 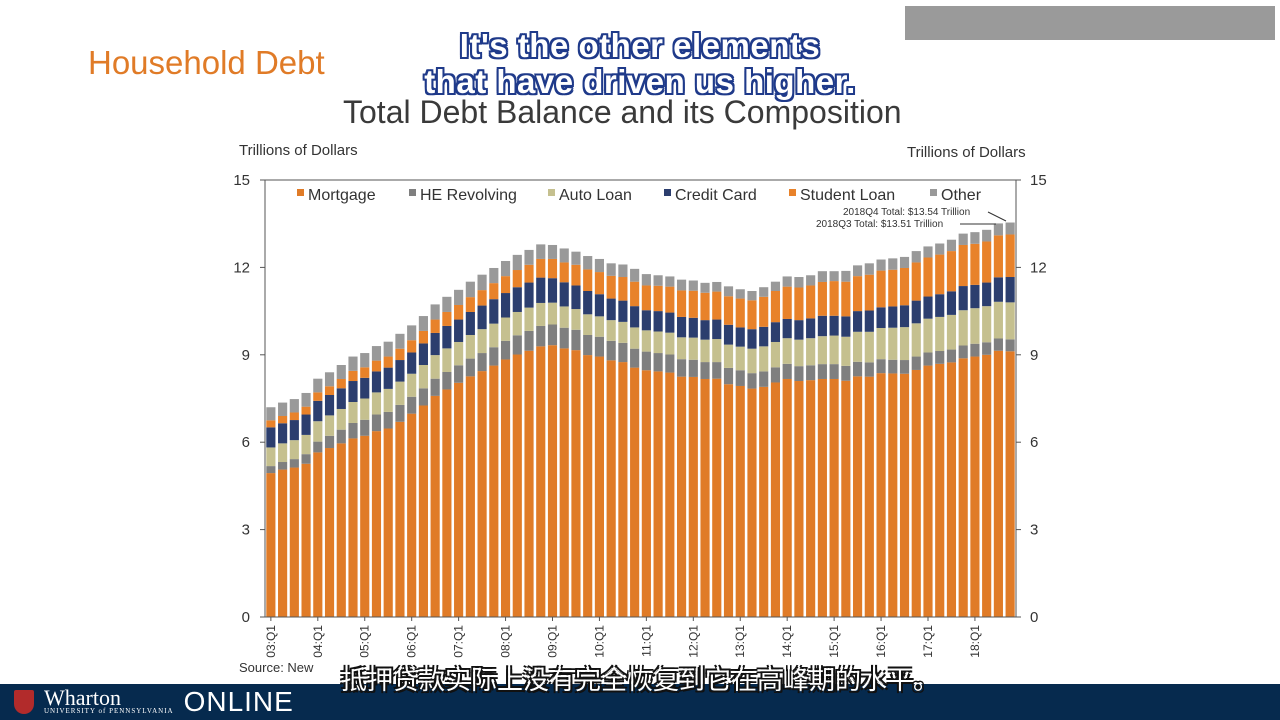 I want to click on y-axis-label-right: Trillions of Dollars, so click(x=966, y=152).